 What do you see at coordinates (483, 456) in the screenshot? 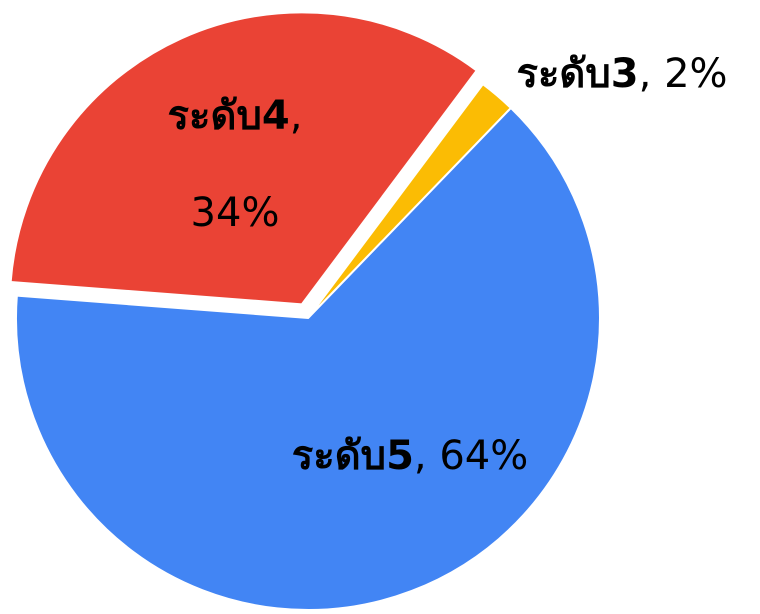
I see `value-label: 64%` at bounding box center [483, 456].